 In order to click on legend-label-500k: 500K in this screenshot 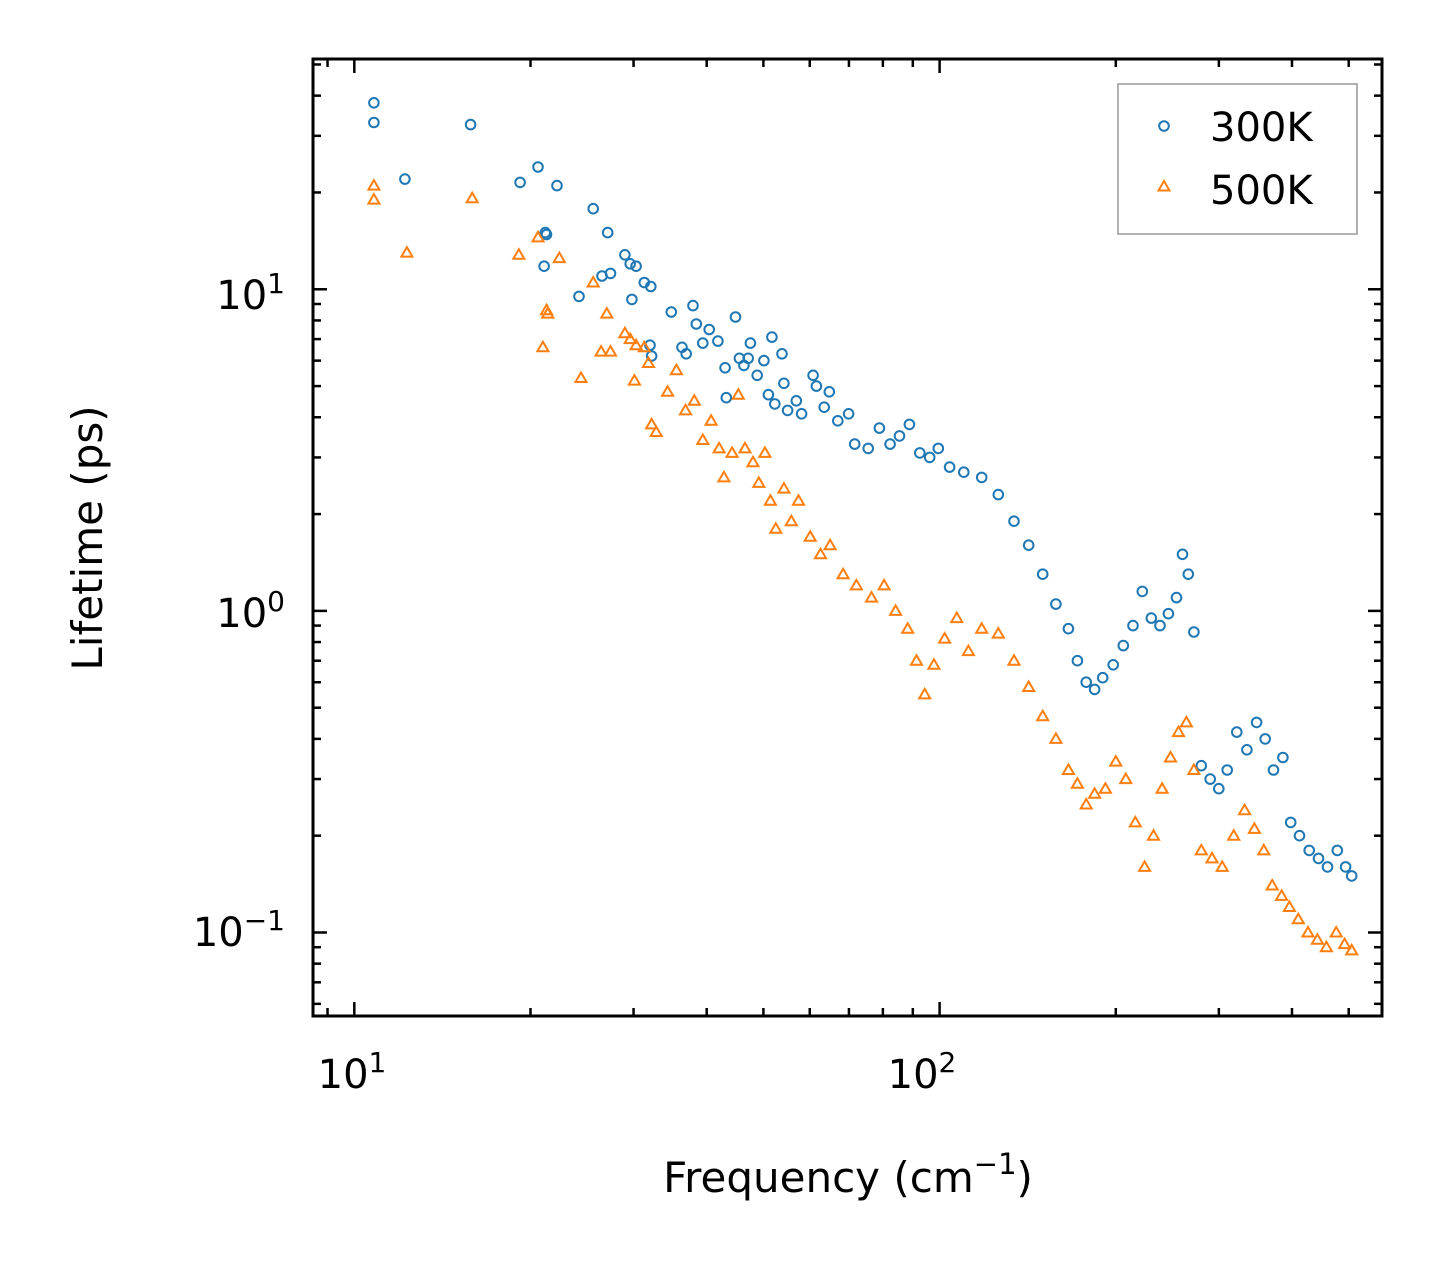, I will do `click(1262, 191)`.